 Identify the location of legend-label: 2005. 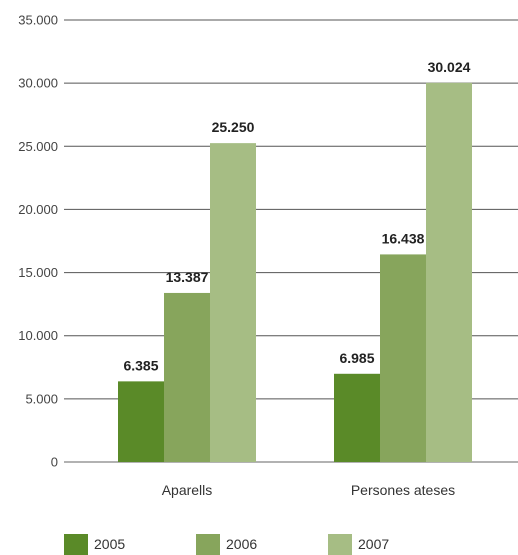
(109, 544).